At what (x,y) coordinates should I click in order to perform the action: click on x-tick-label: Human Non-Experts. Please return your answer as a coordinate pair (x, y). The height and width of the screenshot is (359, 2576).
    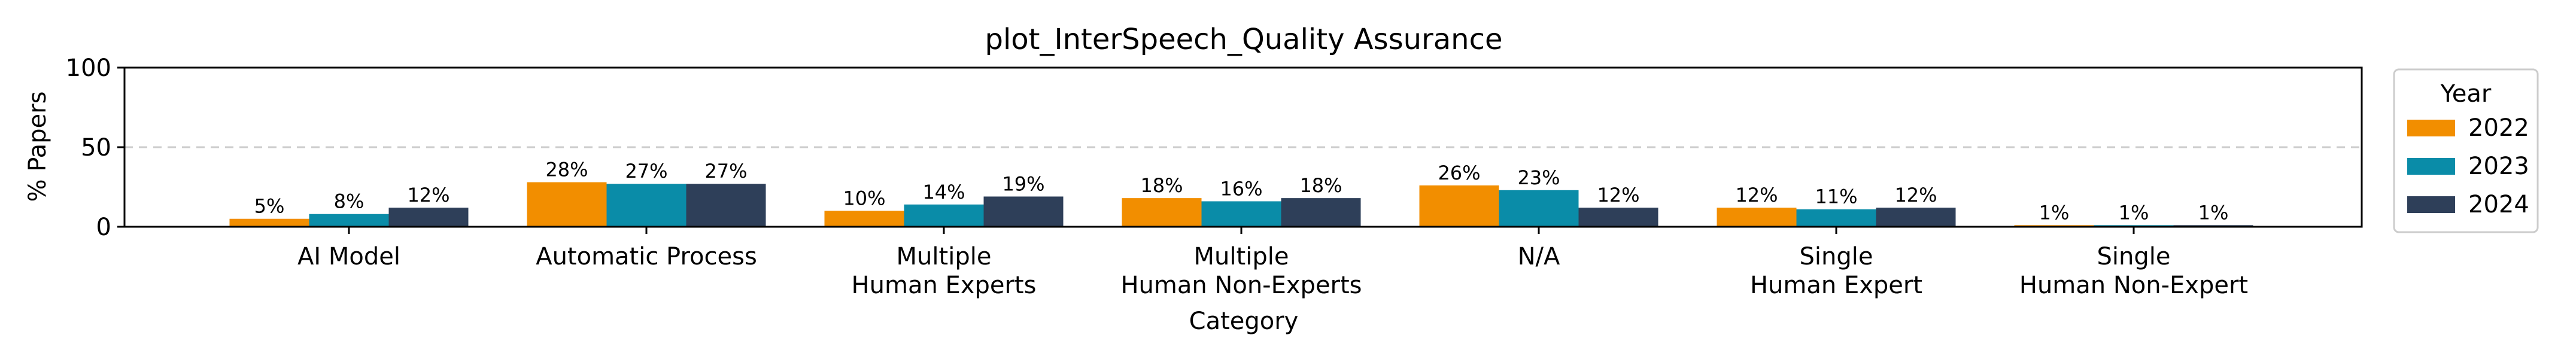
    Looking at the image, I should click on (1241, 286).